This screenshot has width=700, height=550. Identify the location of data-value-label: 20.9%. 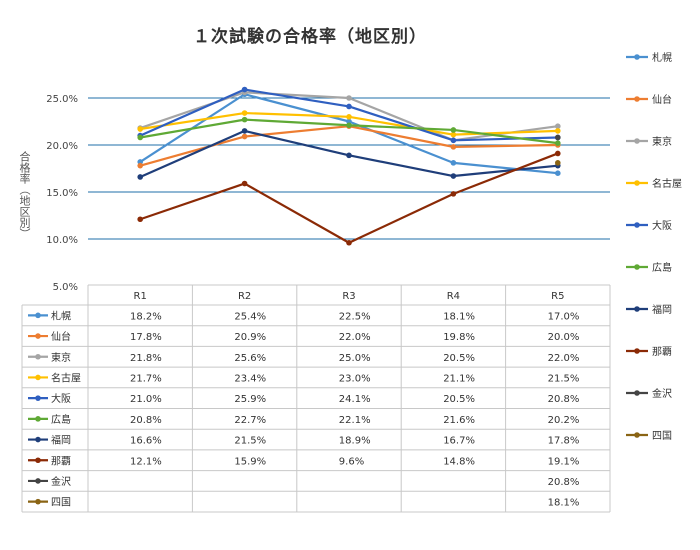
(250, 337).